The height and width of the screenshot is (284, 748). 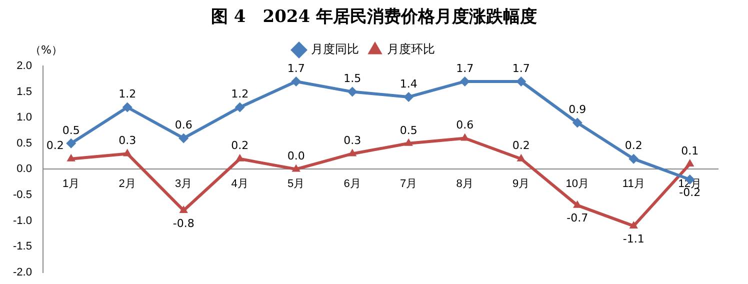 What do you see at coordinates (633, 239) in the screenshot?
I see `data-label: -1.1` at bounding box center [633, 239].